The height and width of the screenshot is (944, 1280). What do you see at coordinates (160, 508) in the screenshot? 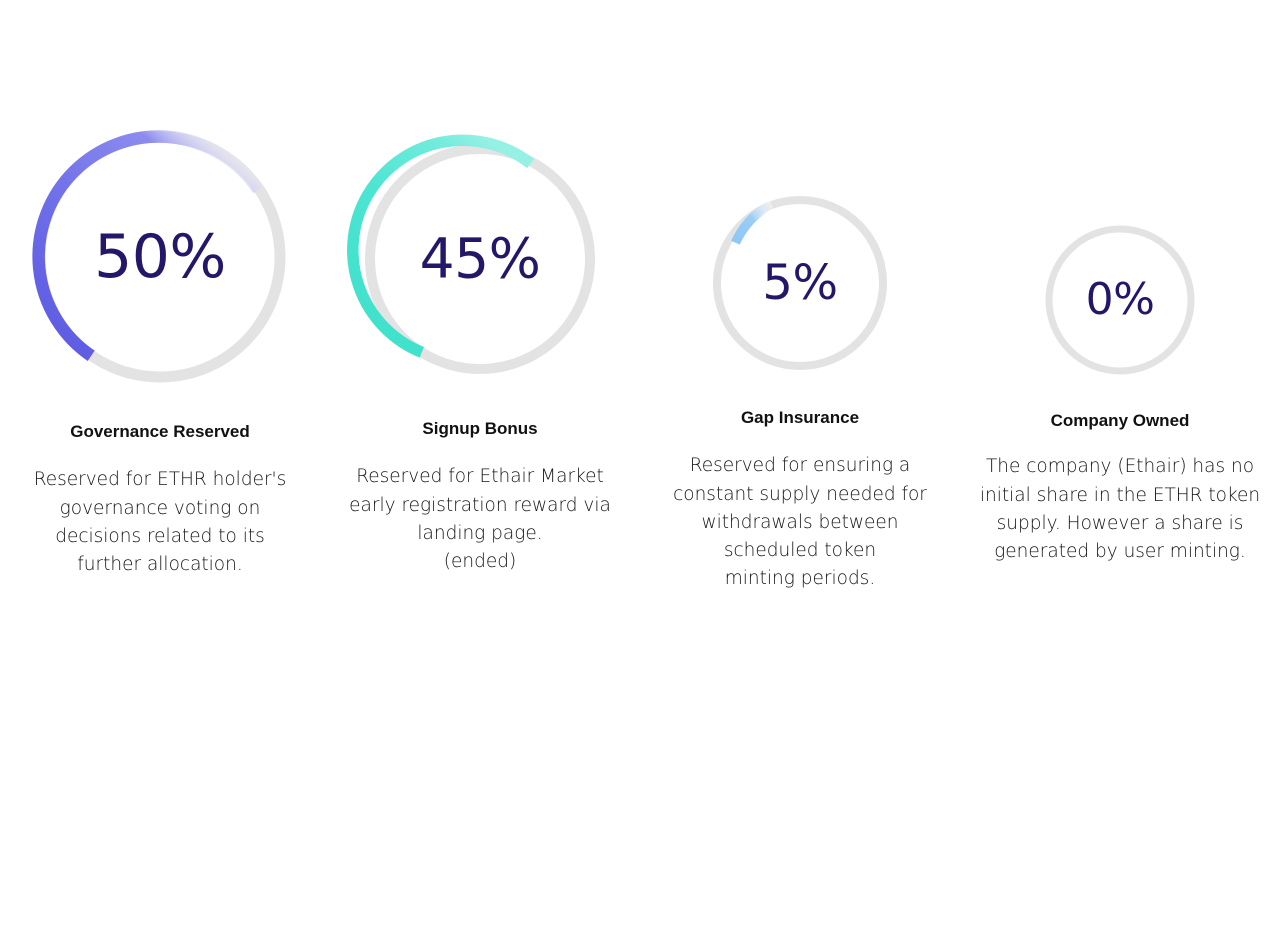
I see `description-line: governance voting on` at bounding box center [160, 508].